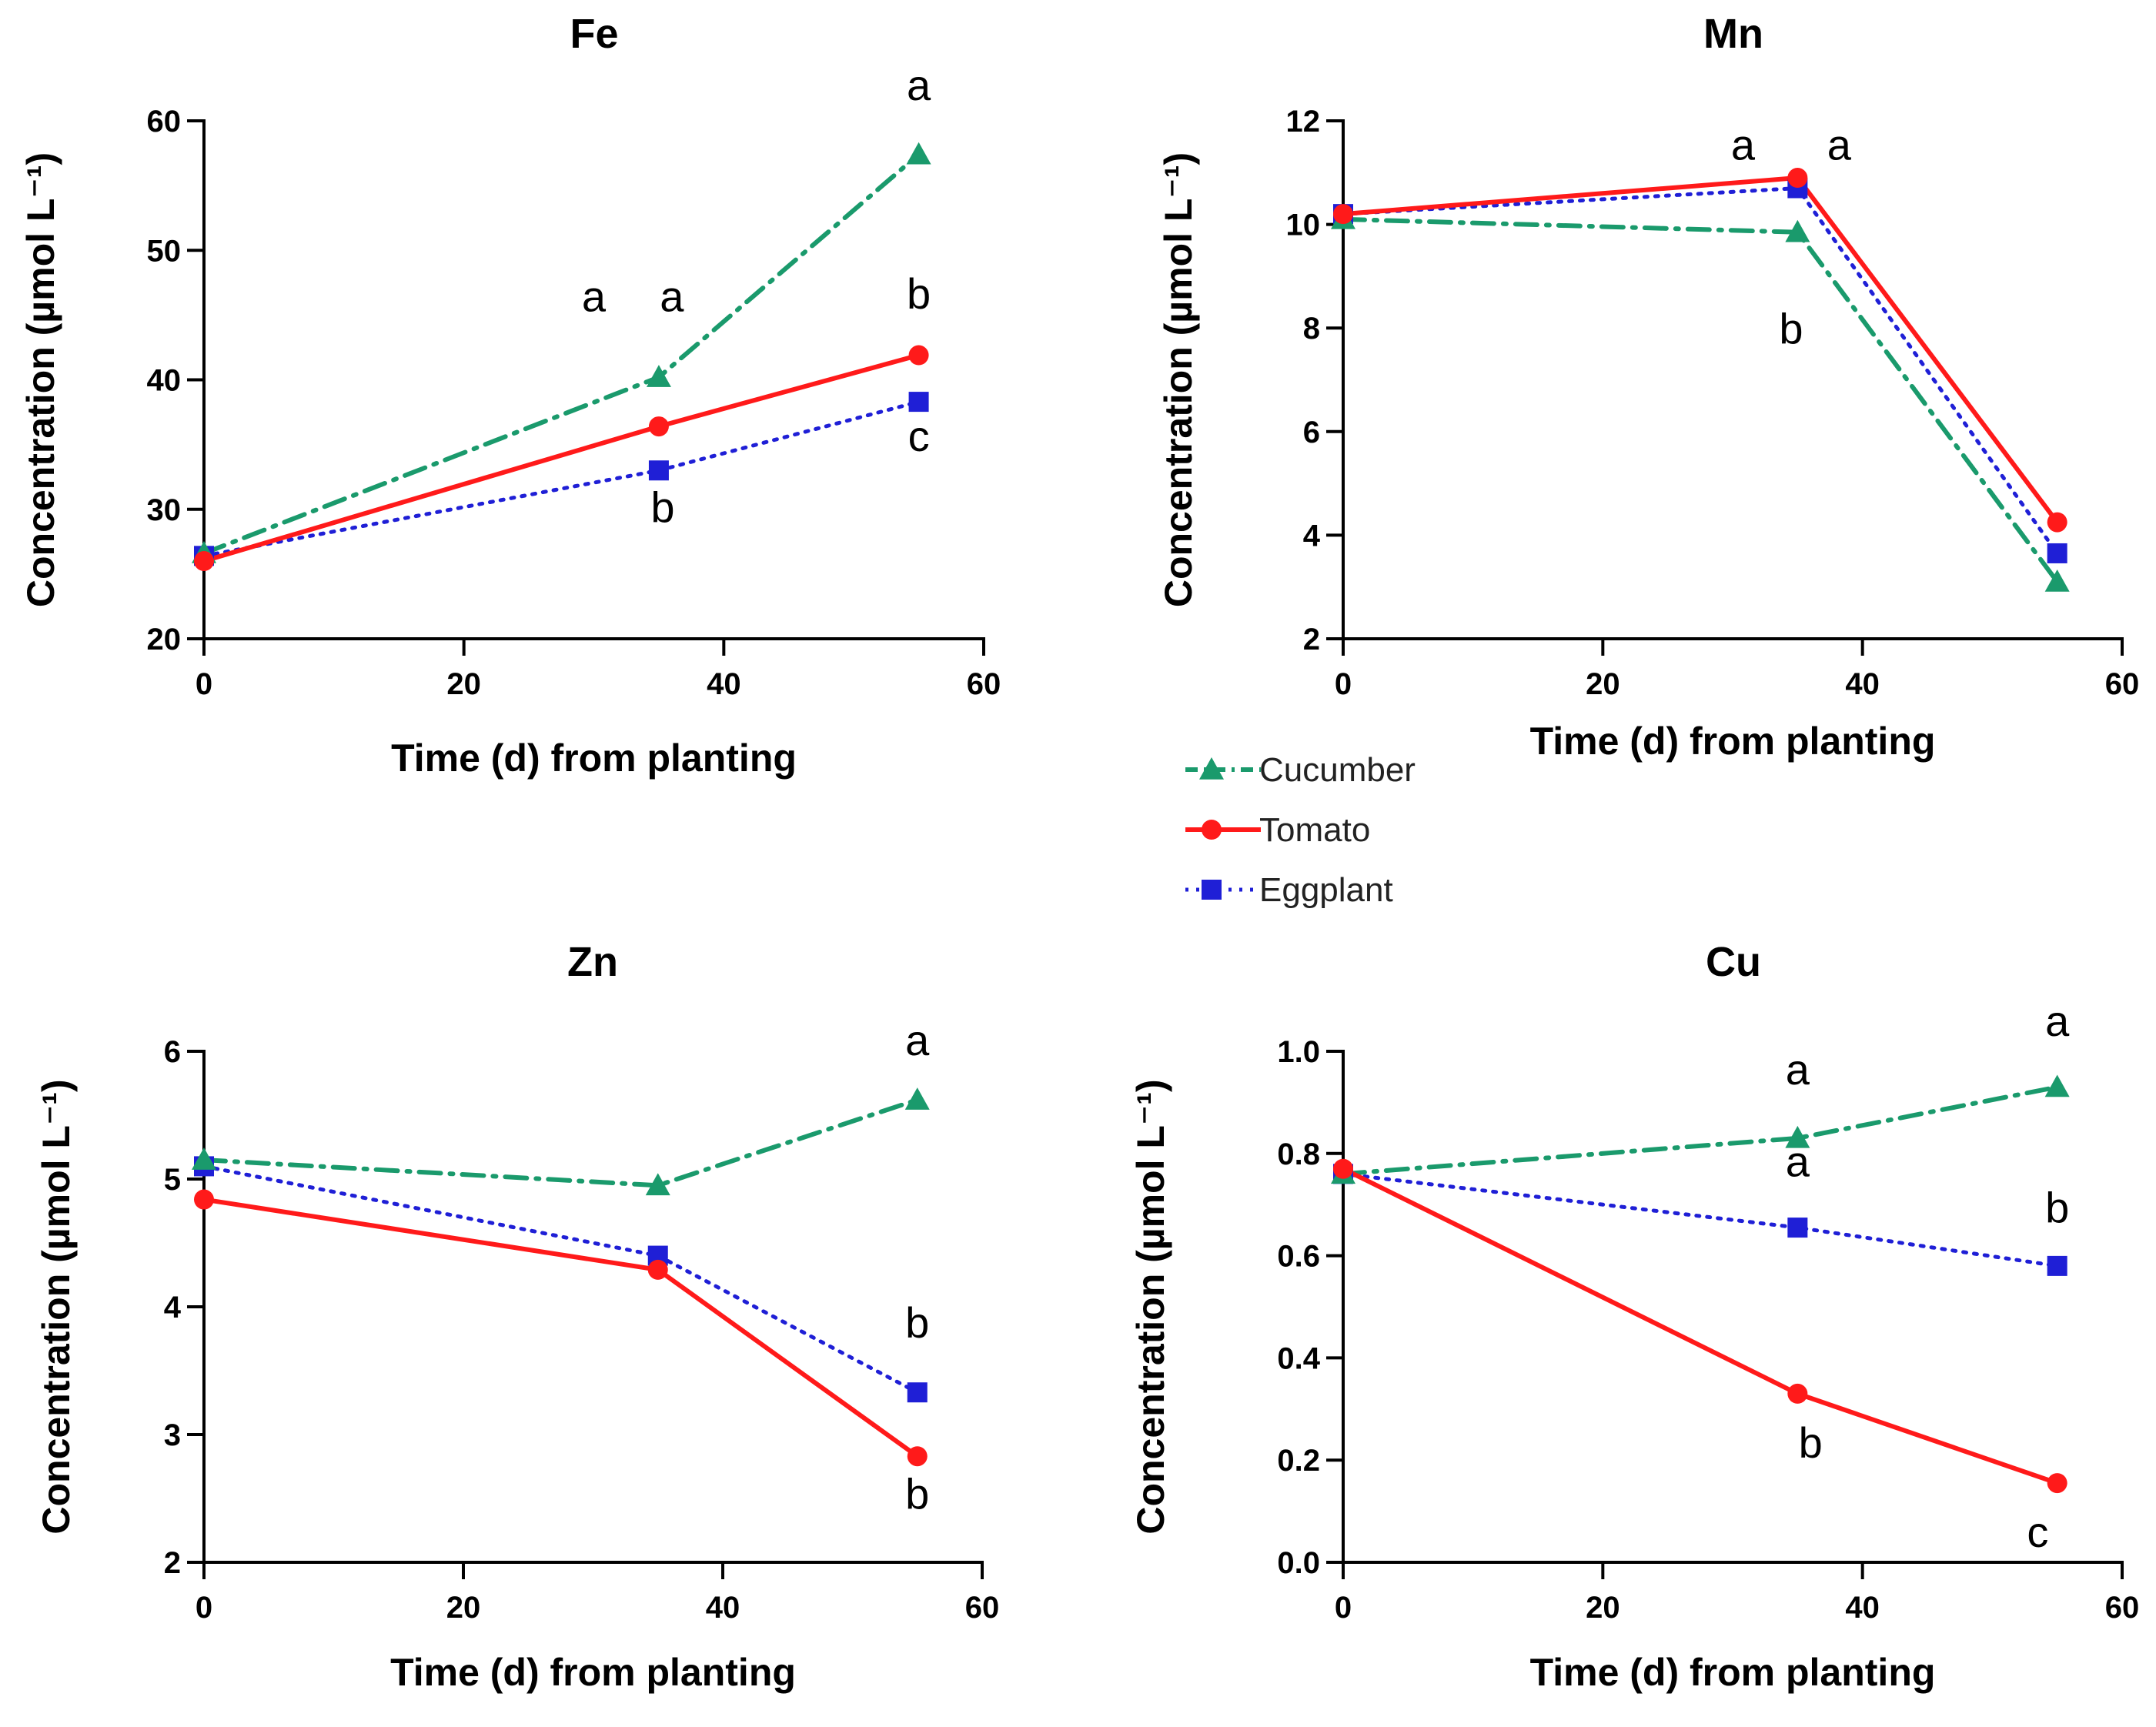  Describe the element at coordinates (1312, 432) in the screenshot. I see `y-tick-label: 6` at that location.